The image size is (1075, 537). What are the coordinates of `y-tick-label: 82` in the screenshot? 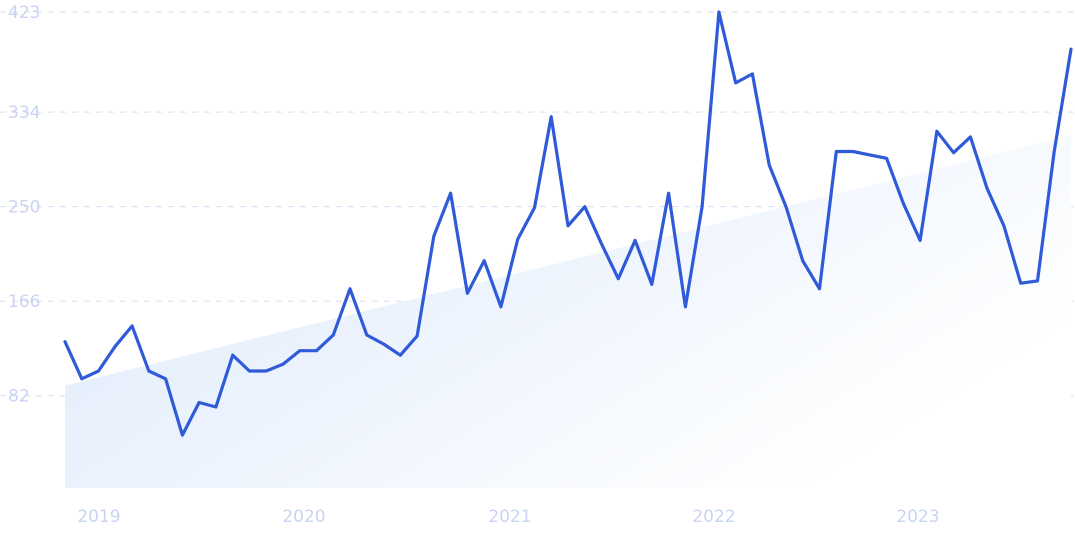 It's located at (19, 397).